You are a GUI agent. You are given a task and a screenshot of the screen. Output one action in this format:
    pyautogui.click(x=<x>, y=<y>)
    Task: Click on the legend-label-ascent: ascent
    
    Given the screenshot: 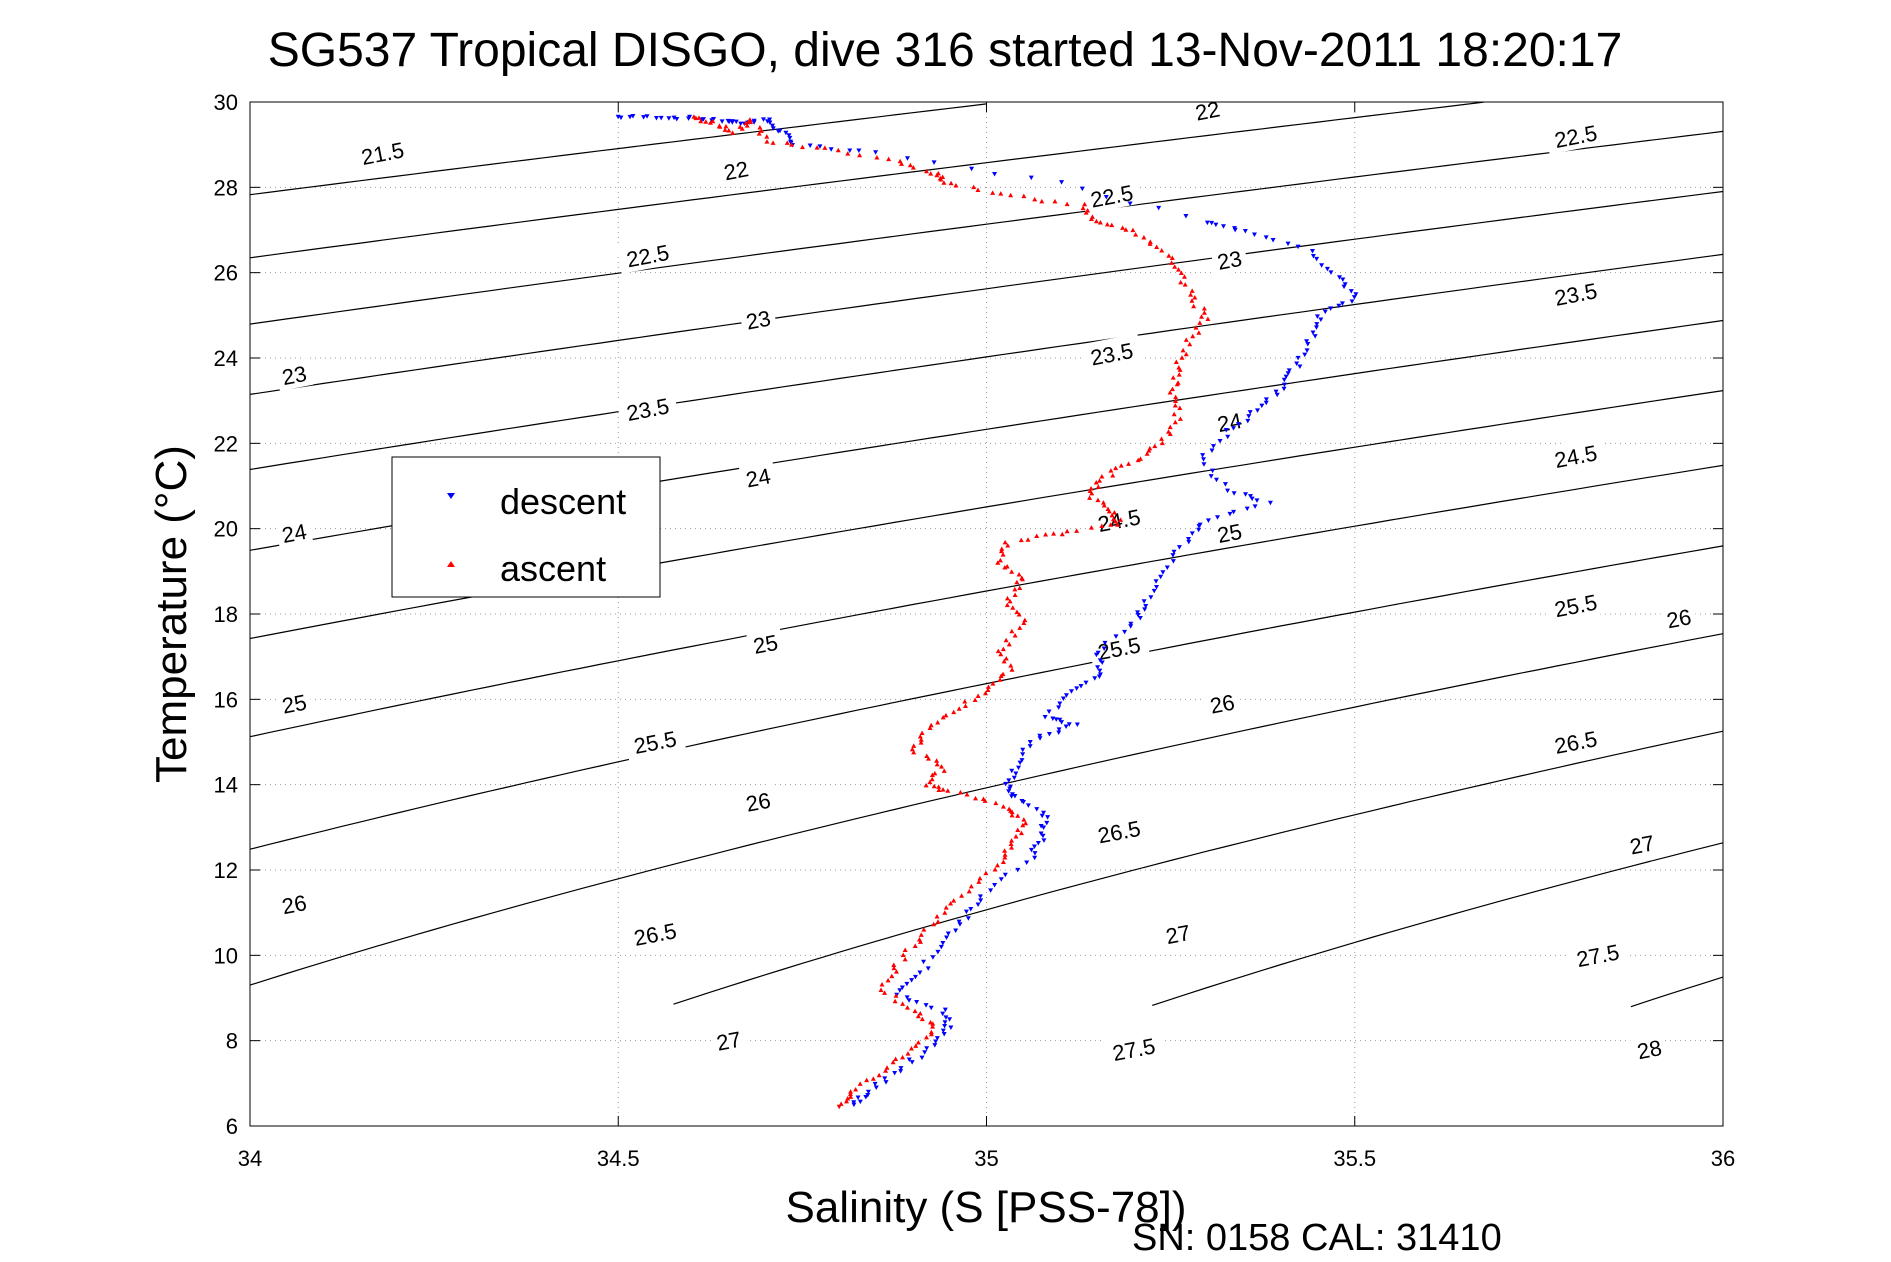 What is the action you would take?
    pyautogui.click(x=553, y=568)
    